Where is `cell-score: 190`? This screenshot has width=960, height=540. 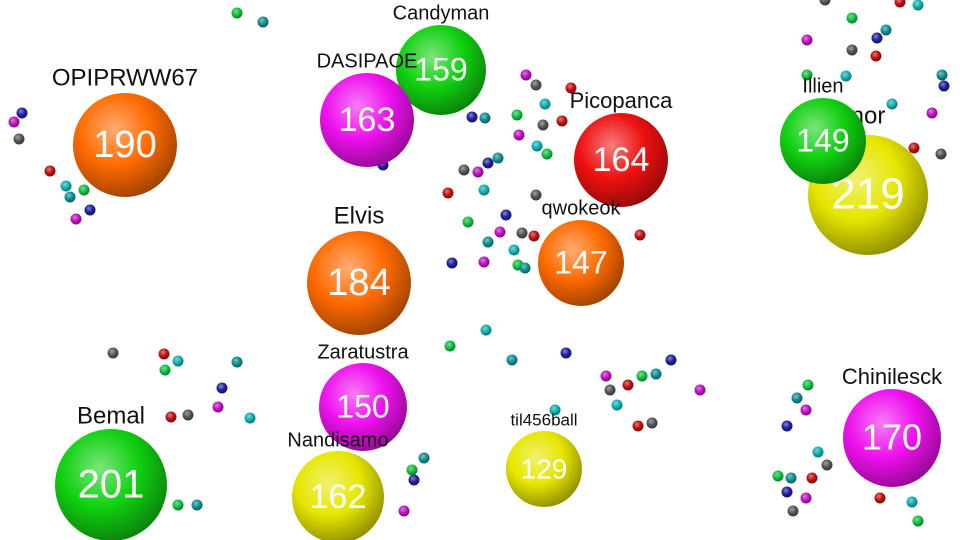 cell-score: 190 is located at coordinates (124, 145).